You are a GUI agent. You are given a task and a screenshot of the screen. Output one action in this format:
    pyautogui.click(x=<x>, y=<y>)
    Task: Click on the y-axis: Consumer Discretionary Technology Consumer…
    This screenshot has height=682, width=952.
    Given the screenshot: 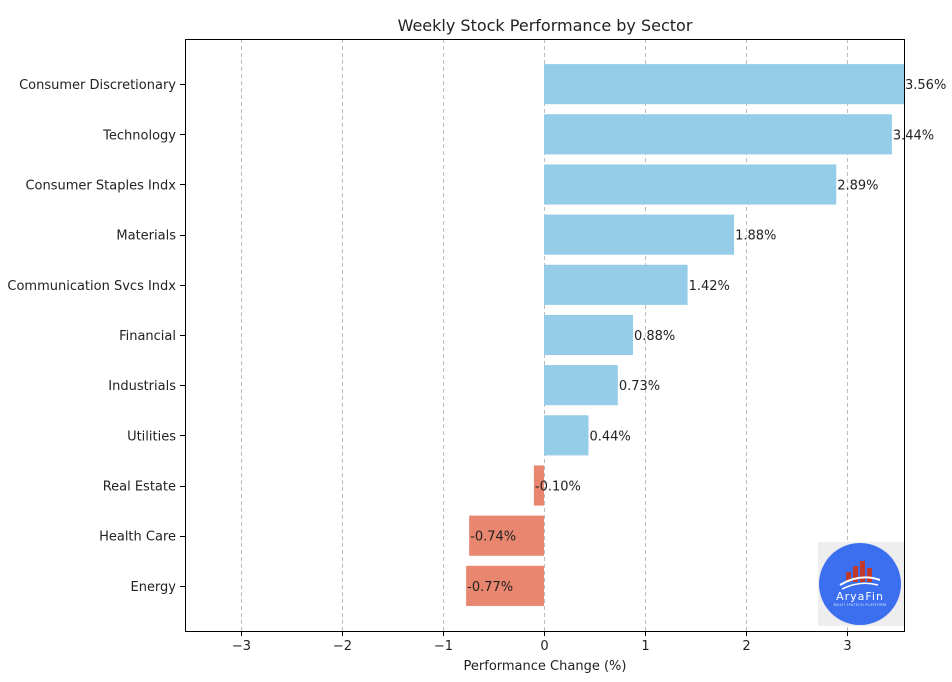 What is the action you would take?
    pyautogui.click(x=96, y=336)
    